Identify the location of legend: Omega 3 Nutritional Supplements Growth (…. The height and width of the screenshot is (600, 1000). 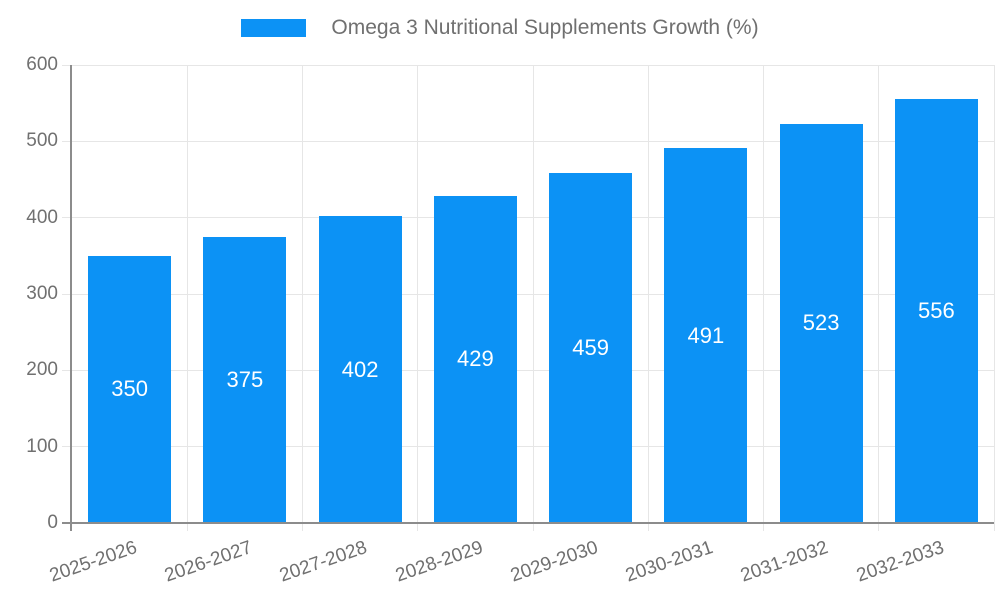
(500, 28).